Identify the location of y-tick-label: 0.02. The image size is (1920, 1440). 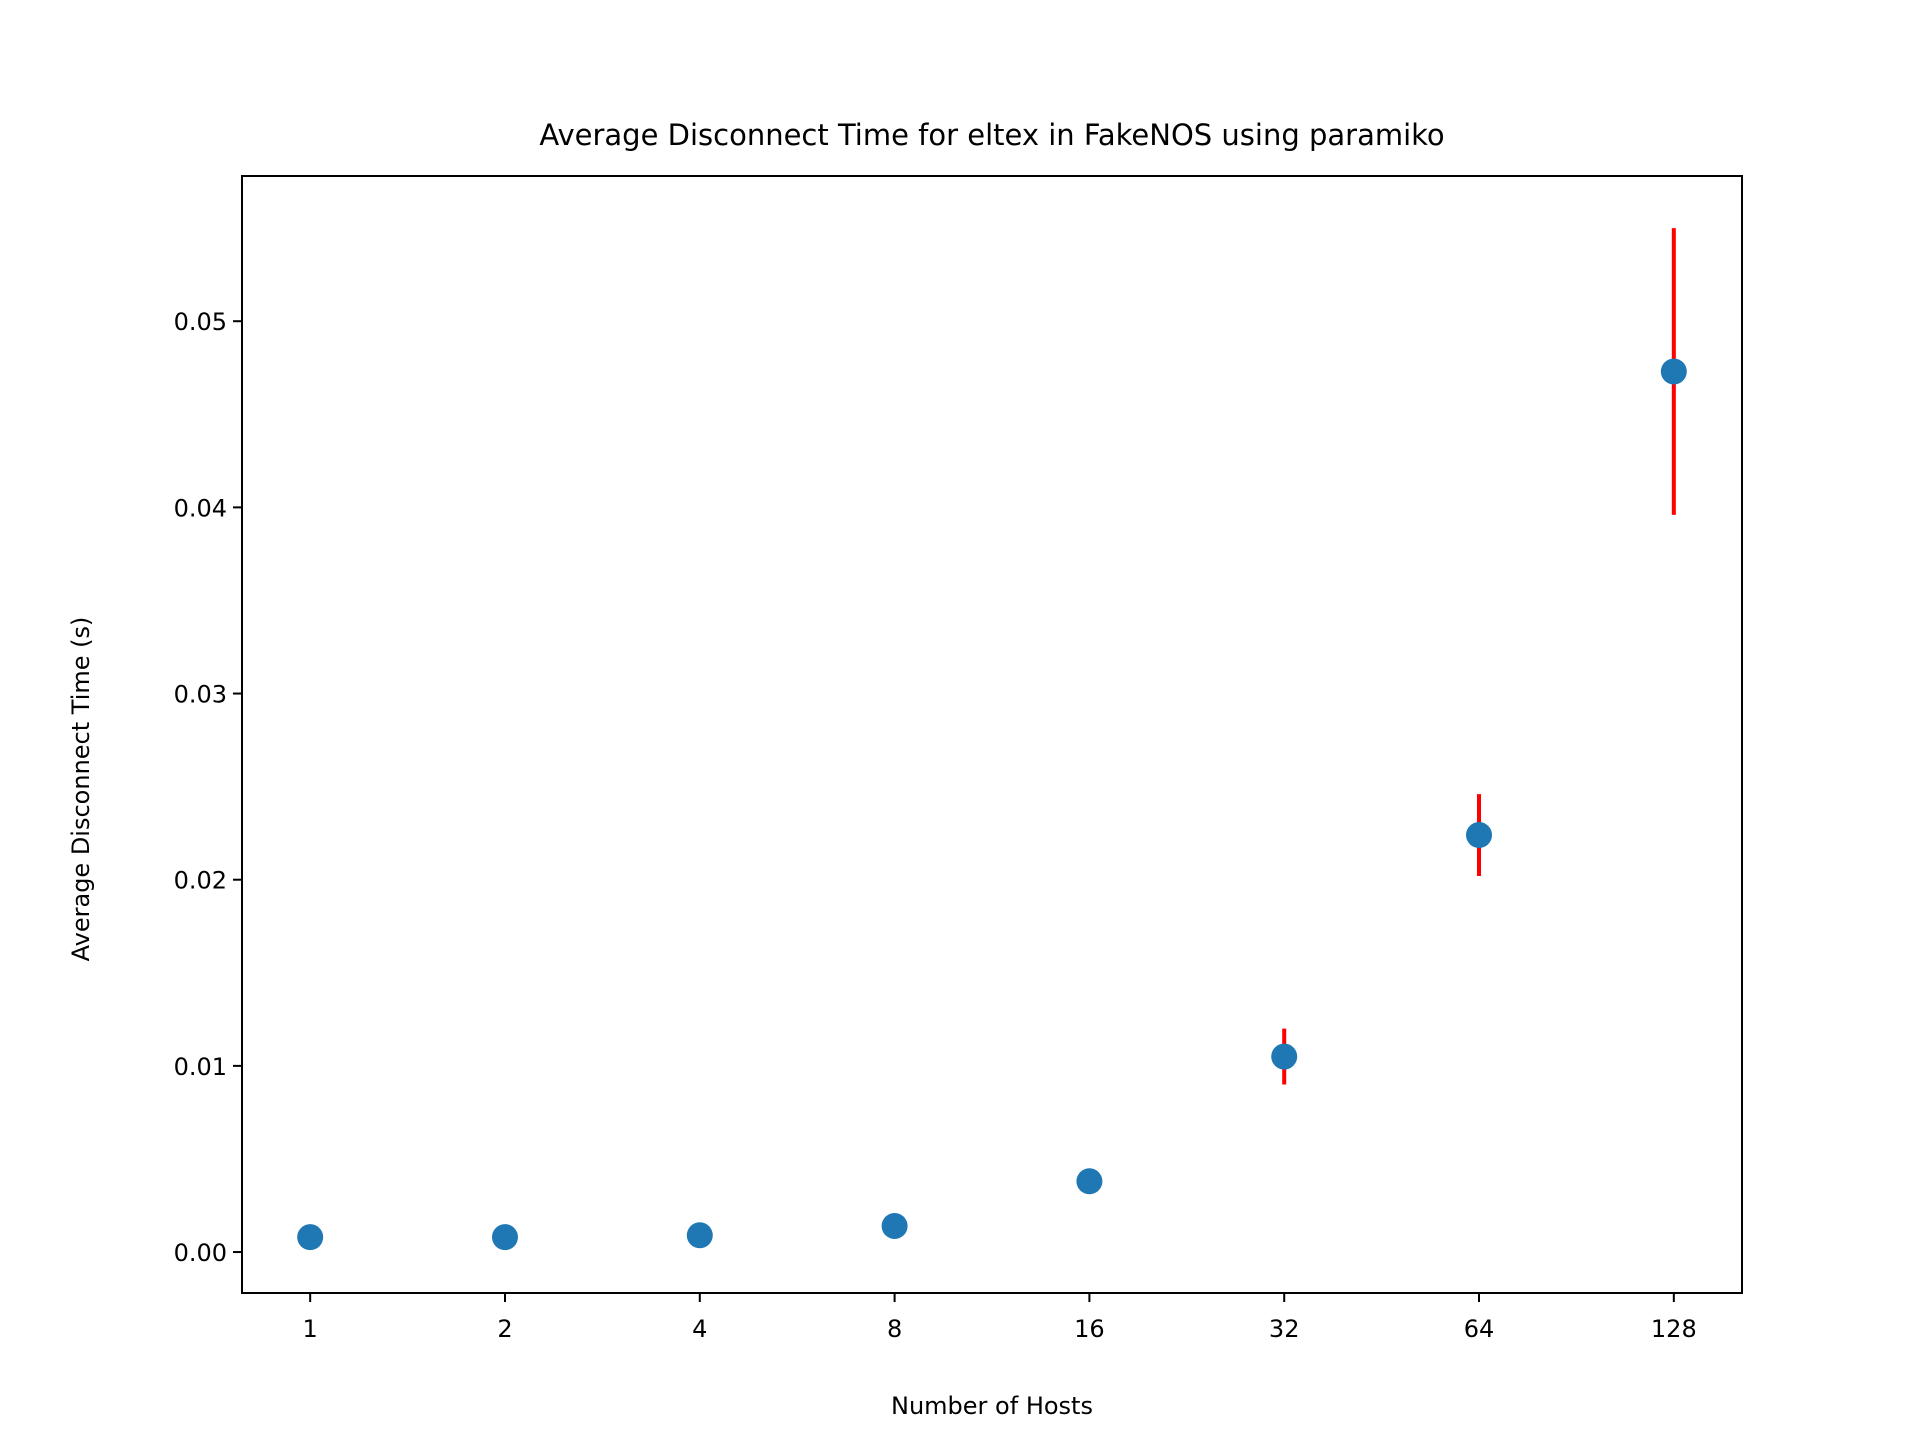
(200, 881).